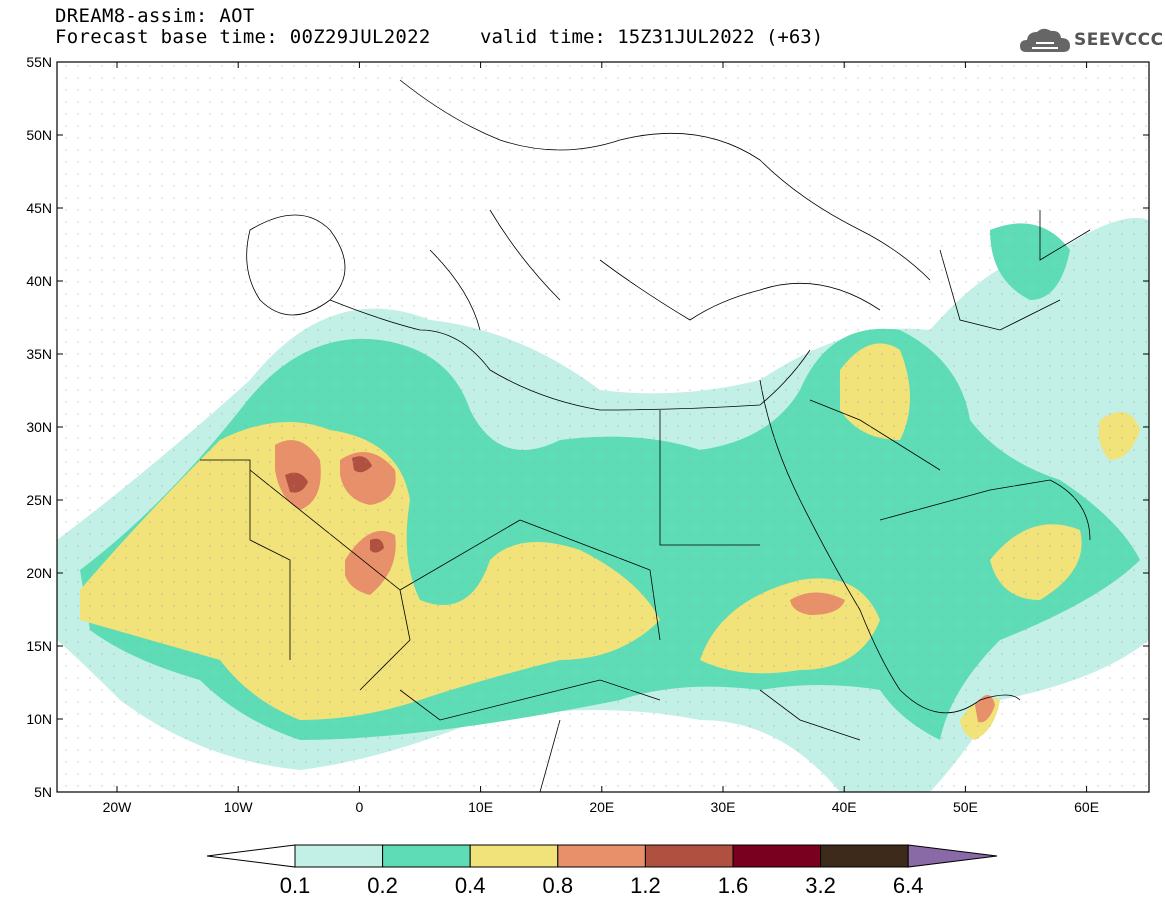 Image resolution: width=1165 pixels, height=905 pixels. I want to click on lon-label: 10W, so click(239, 807).